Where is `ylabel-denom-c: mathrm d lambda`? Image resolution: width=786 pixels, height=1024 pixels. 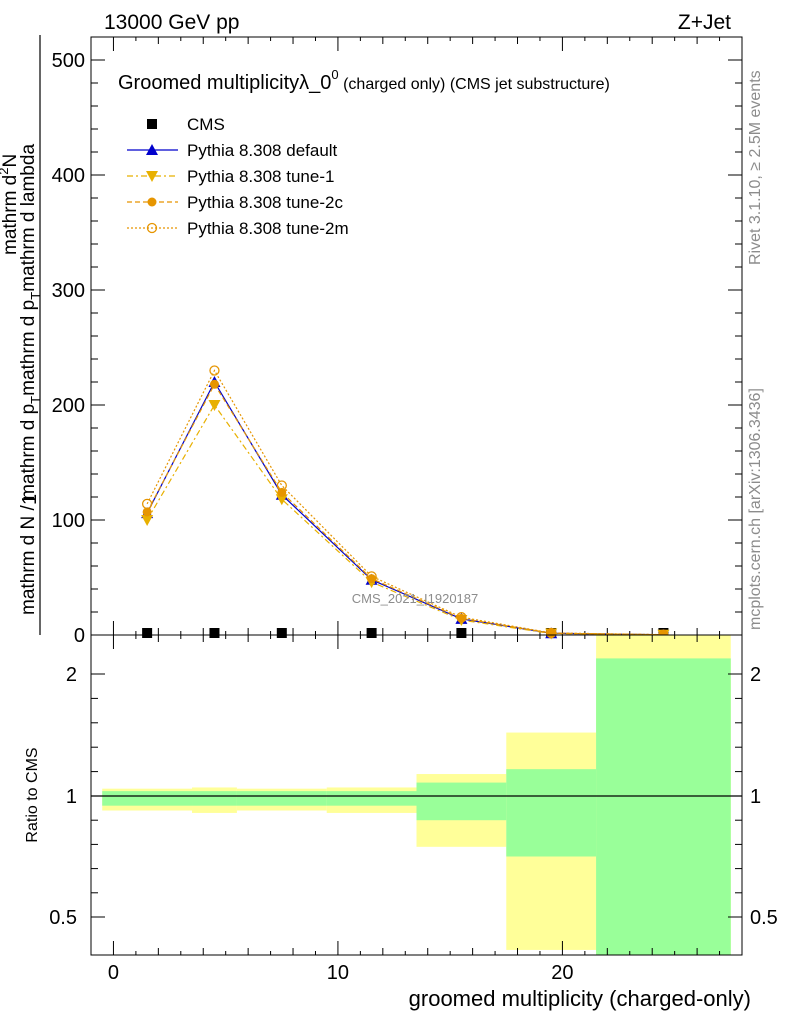
ylabel-denom-c: mathrm d lambda is located at coordinates (28, 218).